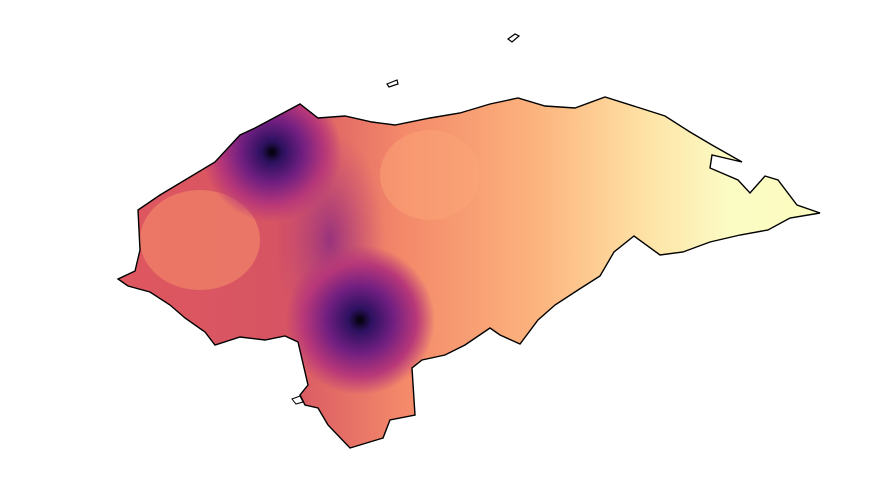 The height and width of the screenshot is (503, 870). I want to click on light-patch-center, so click(430, 175).